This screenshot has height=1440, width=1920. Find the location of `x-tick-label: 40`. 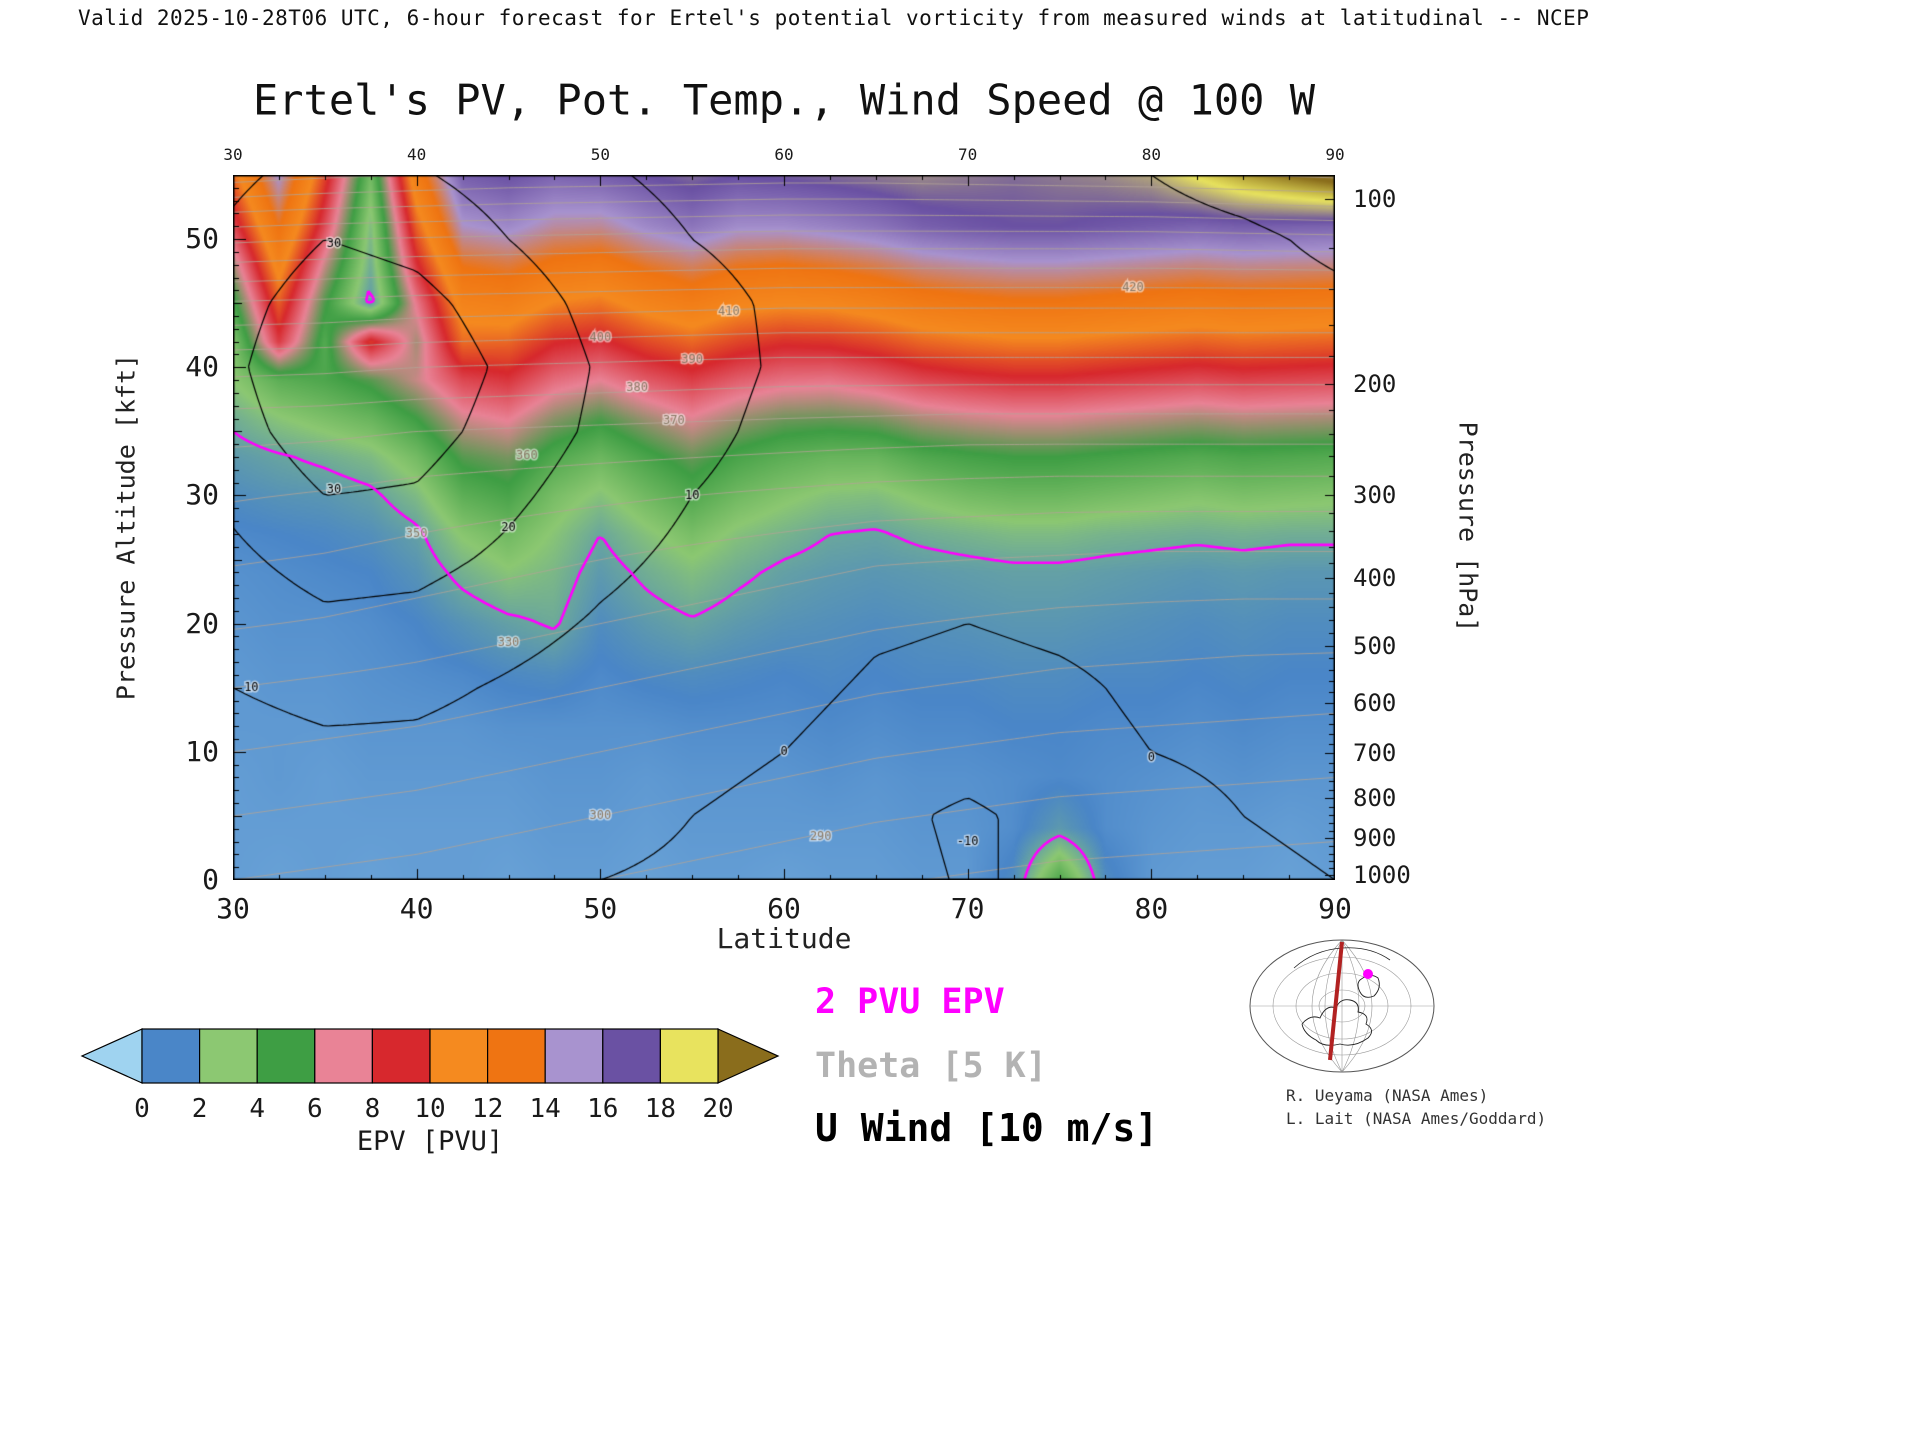

x-tick-label: 40 is located at coordinates (416, 908).